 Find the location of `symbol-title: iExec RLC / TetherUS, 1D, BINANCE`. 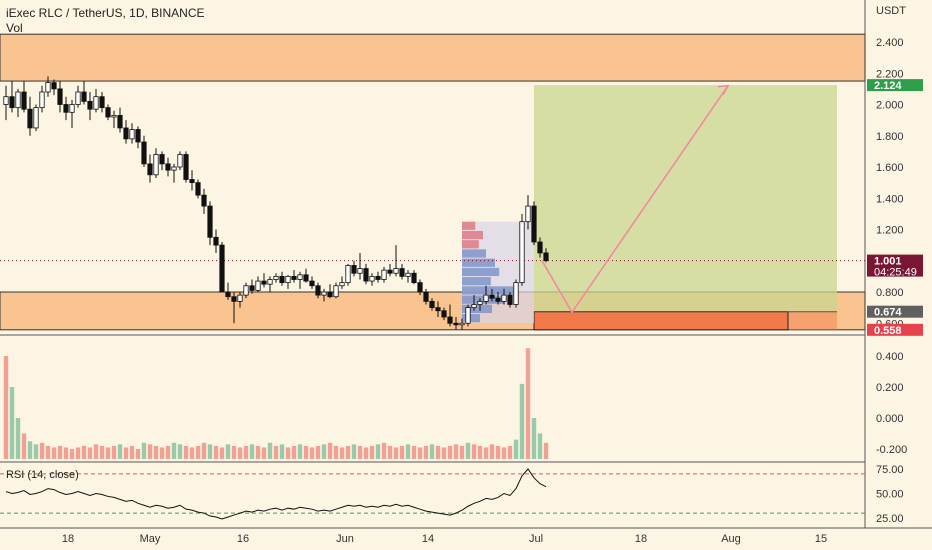

symbol-title: iExec RLC / TetherUS, 1D, BINANCE is located at coordinates (105, 13).